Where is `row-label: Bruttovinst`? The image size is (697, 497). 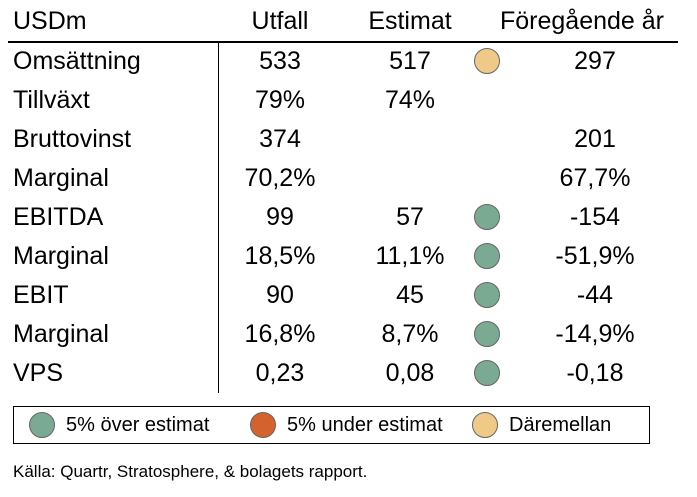
row-label: Bruttovinst is located at coordinates (72, 139).